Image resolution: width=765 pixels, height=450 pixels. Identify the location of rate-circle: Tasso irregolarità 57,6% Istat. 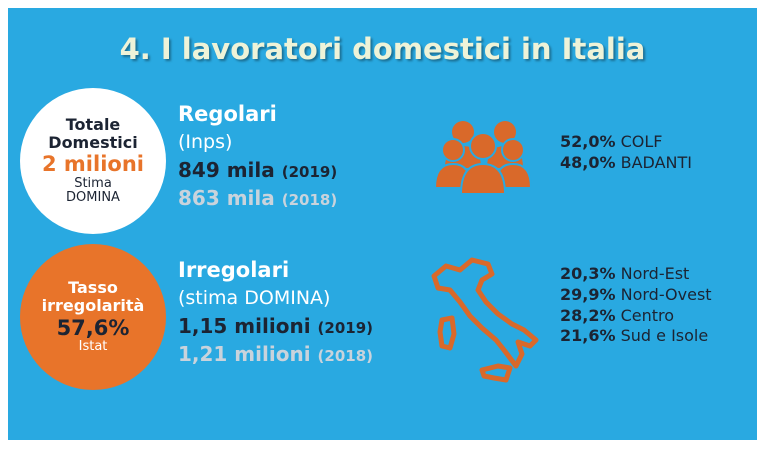
(93, 317).